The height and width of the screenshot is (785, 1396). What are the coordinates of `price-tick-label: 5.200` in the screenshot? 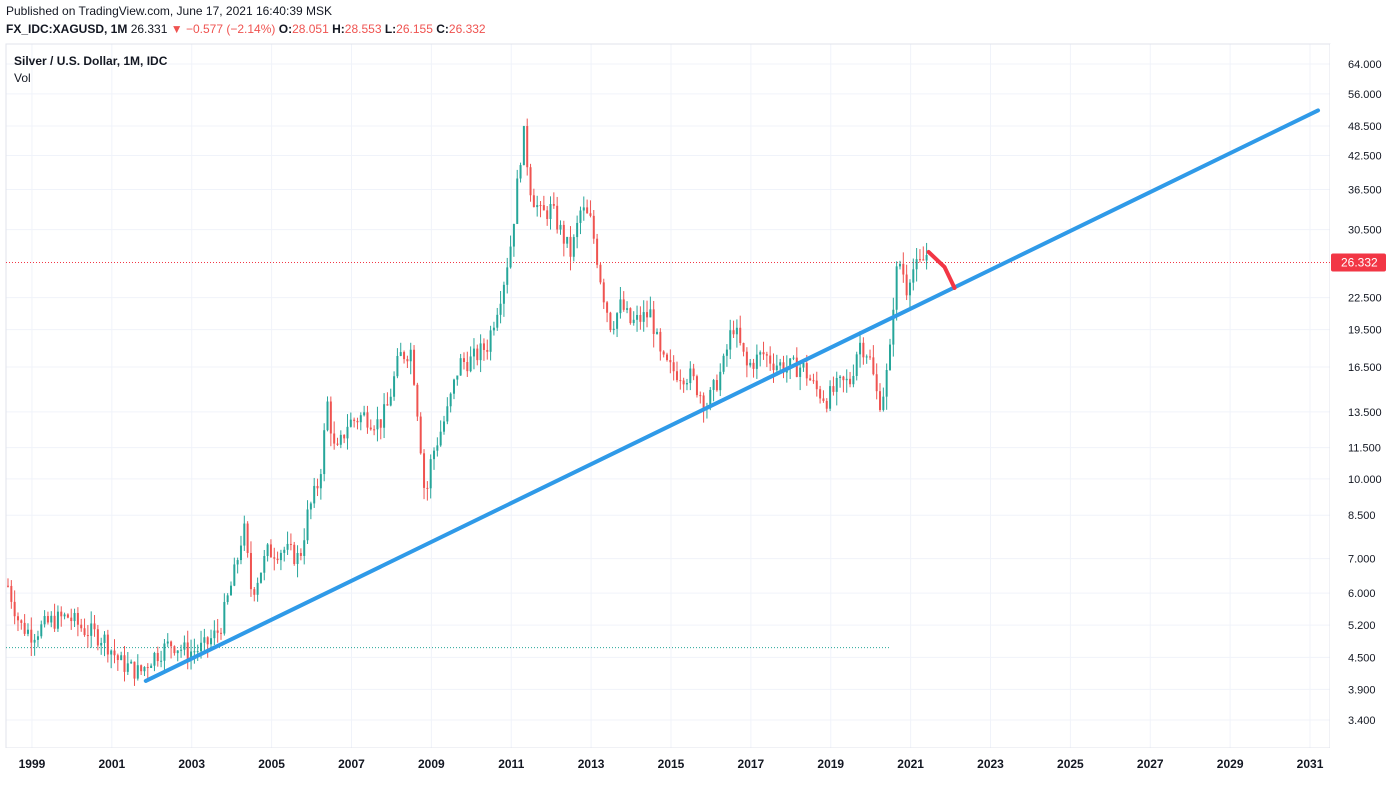 It's located at (1362, 626).